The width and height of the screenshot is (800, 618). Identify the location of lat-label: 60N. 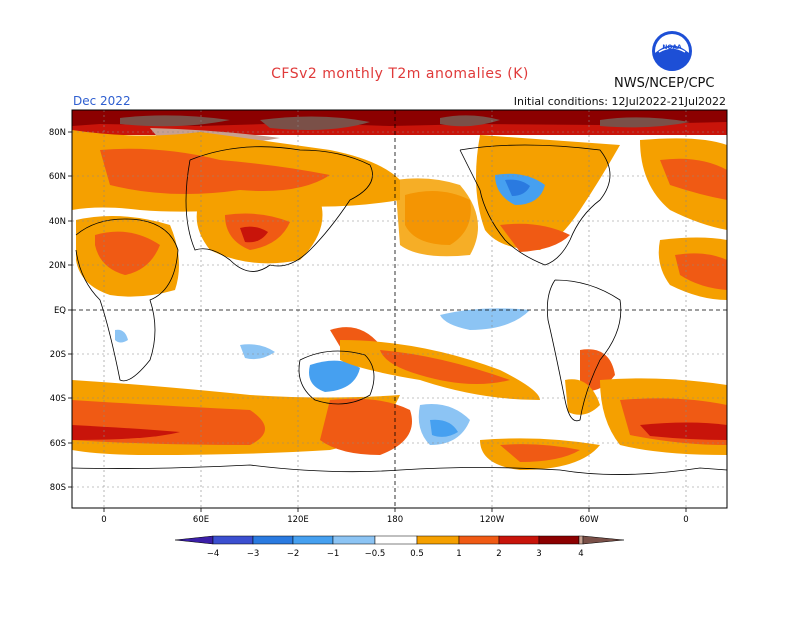
(57, 177).